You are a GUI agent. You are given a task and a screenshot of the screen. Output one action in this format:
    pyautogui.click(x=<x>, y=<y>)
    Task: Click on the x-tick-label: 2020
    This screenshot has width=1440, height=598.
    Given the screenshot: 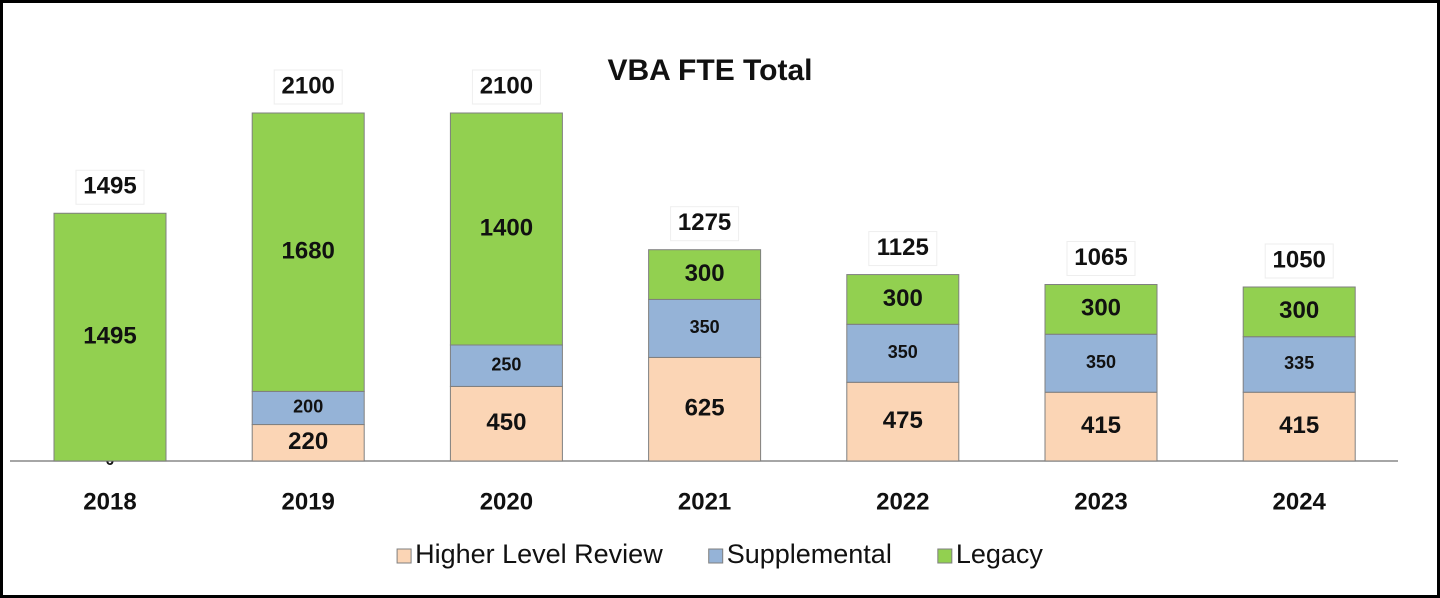 What is the action you would take?
    pyautogui.click(x=506, y=501)
    